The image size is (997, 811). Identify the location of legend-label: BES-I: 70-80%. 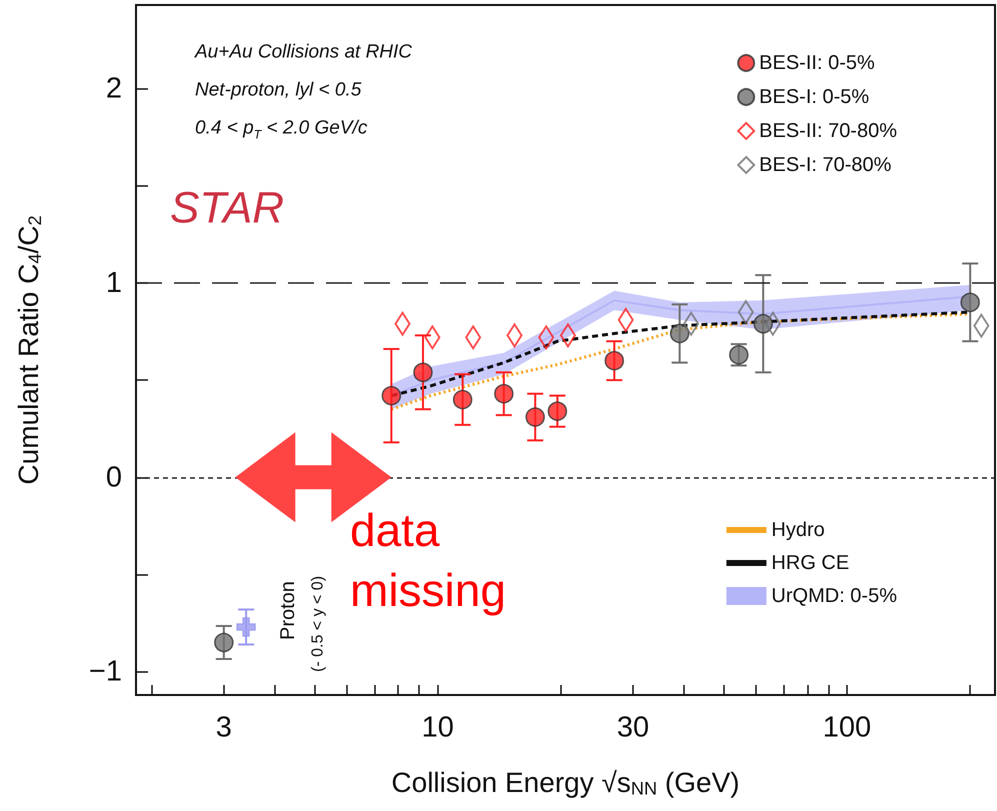
(825, 165).